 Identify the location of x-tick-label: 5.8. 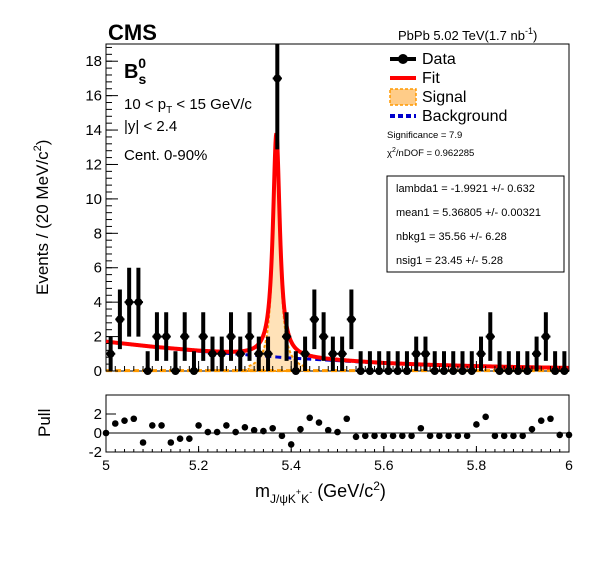
(477, 465).